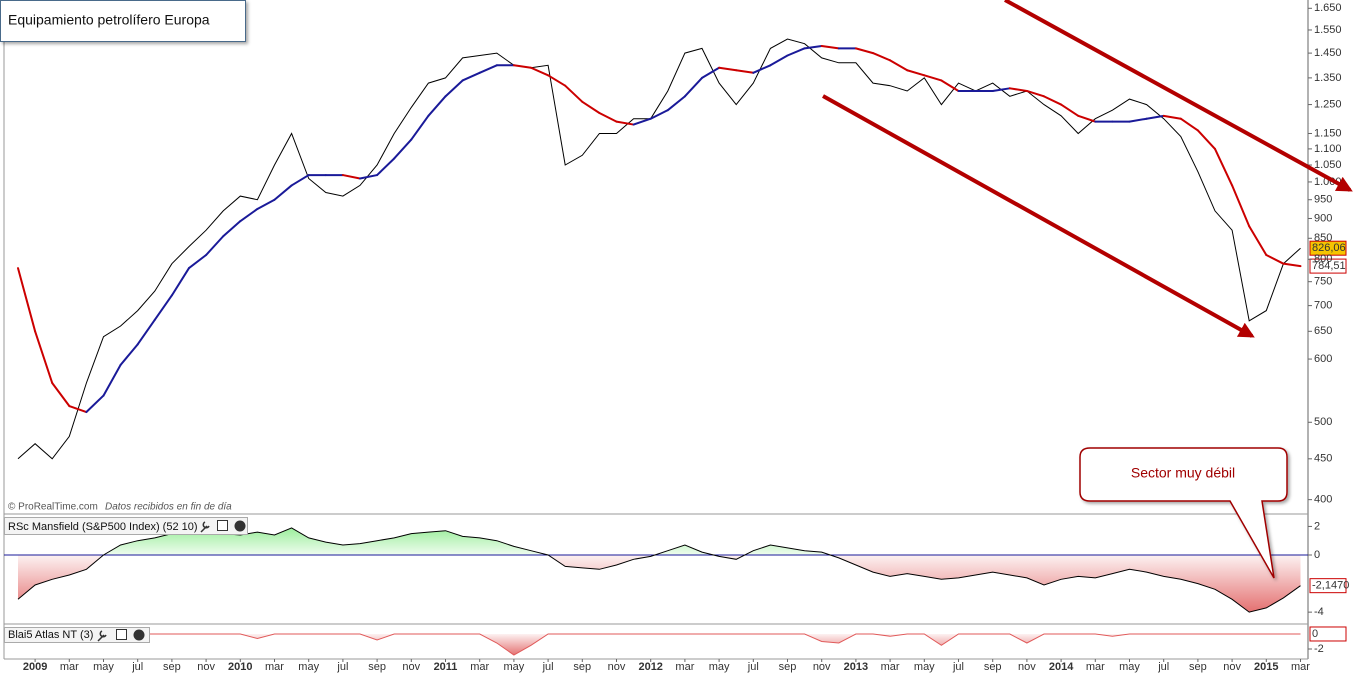 This screenshot has height=674, width=1363. Describe the element at coordinates (1328, 104) in the screenshot. I see `y-tick-label: 1.250` at that location.